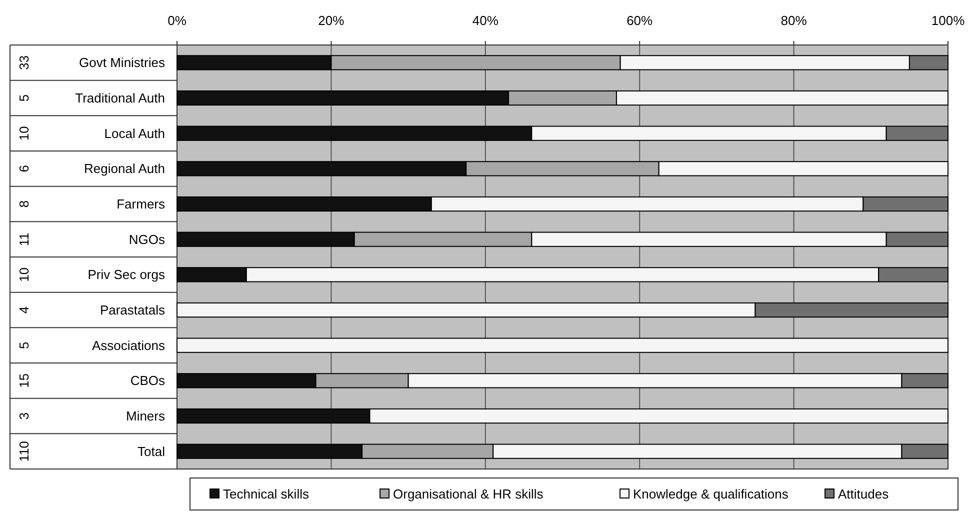 This screenshot has width=968, height=519. What do you see at coordinates (134, 133) in the screenshot?
I see `y-tick-label: Local Auth` at bounding box center [134, 133].